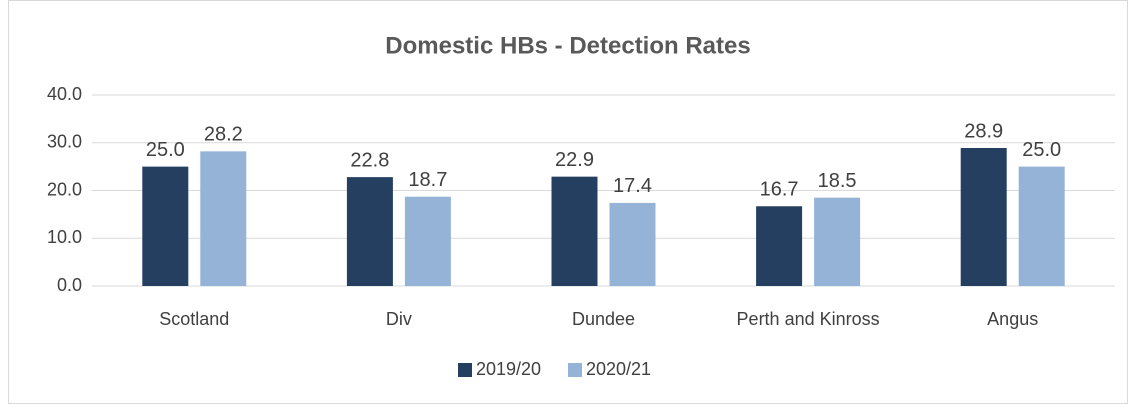 This screenshot has width=1136, height=405. Describe the element at coordinates (194, 319) in the screenshot. I see `x-tick-label: Scotland` at that location.